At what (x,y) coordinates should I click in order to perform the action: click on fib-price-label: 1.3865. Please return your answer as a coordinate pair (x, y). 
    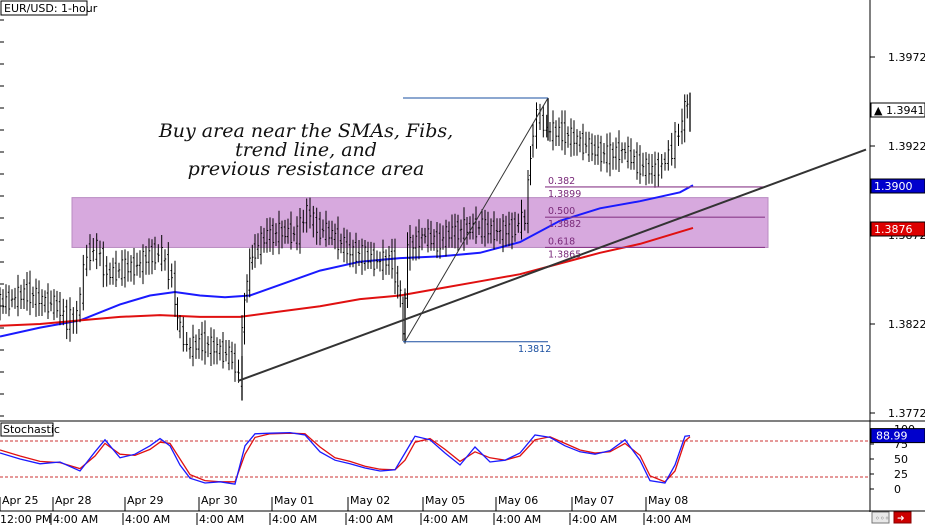
    Looking at the image, I should click on (564, 254).